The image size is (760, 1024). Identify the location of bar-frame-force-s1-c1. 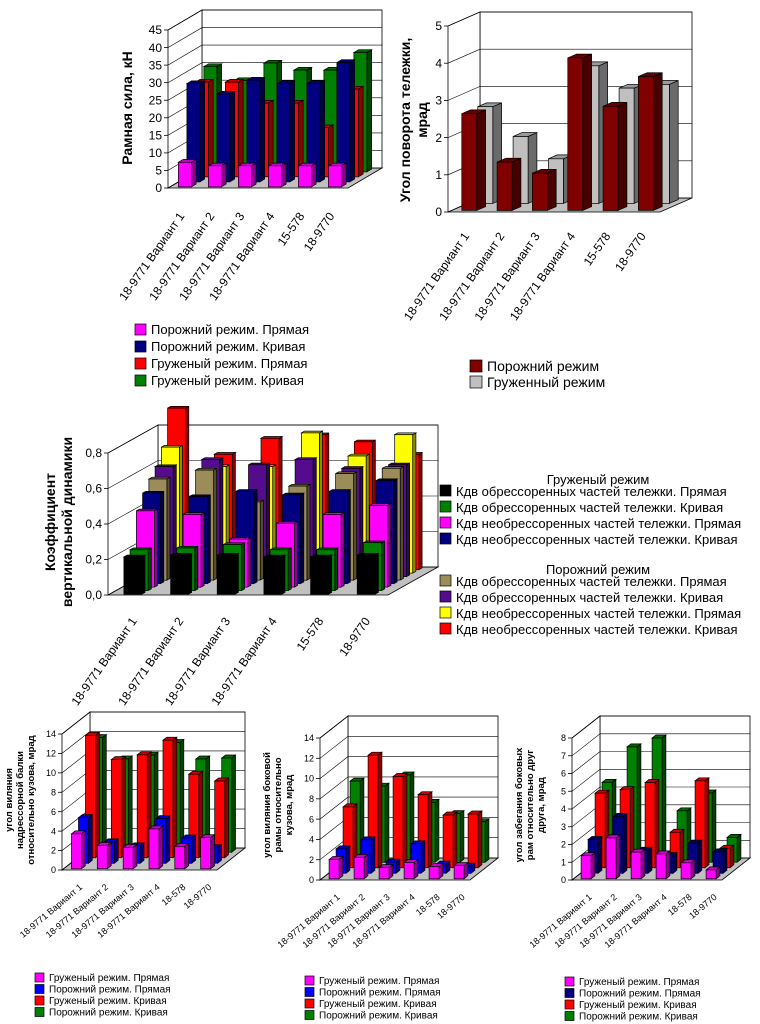
(225, 136).